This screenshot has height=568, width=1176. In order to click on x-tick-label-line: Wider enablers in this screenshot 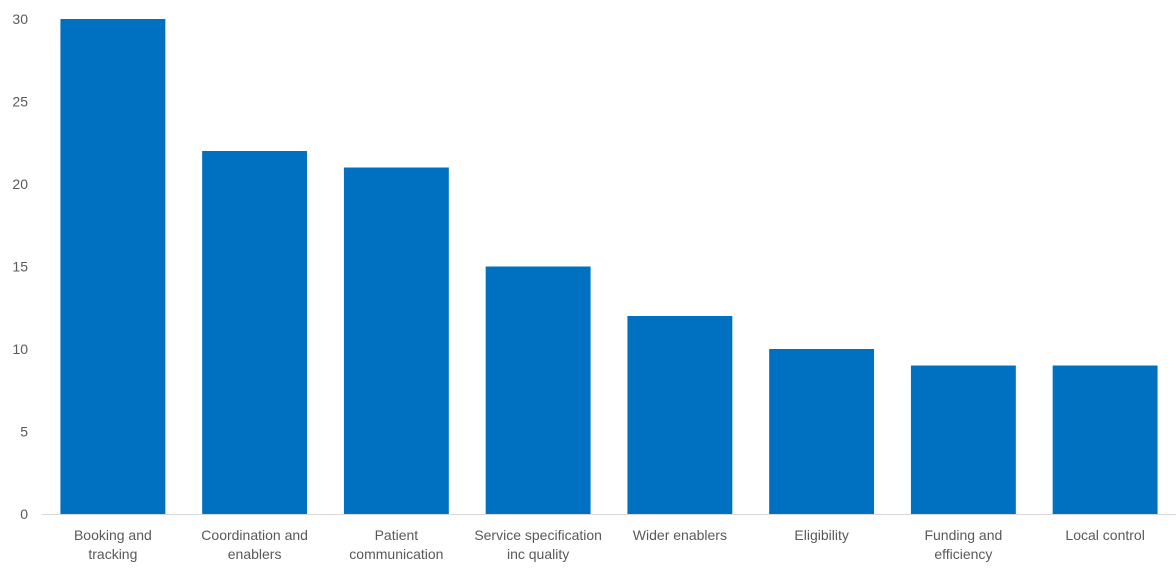, I will do `click(680, 535)`.